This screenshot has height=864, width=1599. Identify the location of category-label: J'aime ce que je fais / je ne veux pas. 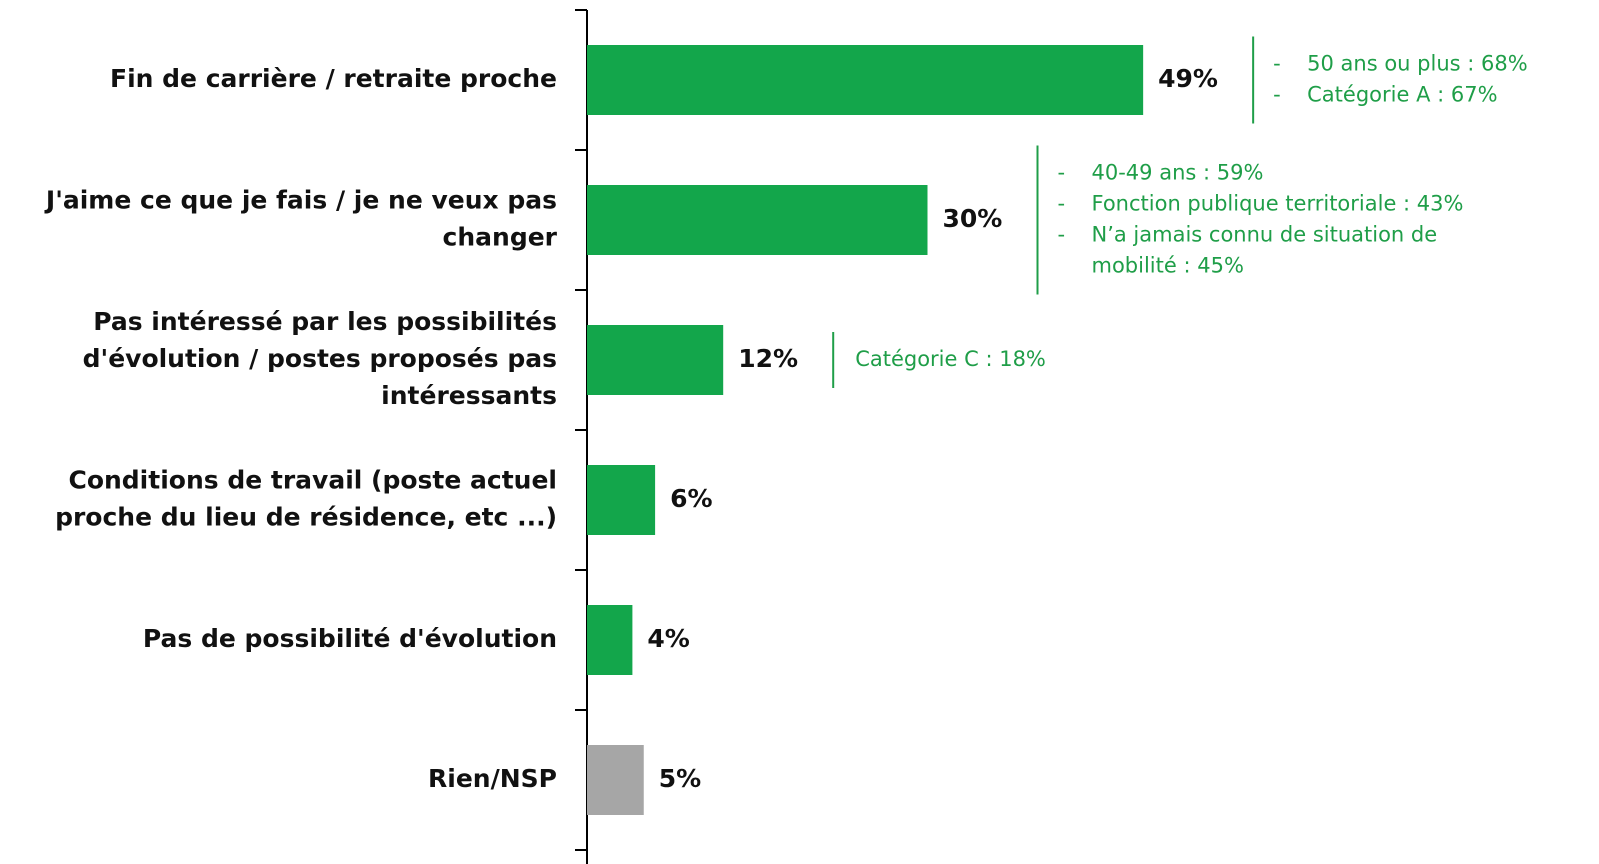
(300, 200).